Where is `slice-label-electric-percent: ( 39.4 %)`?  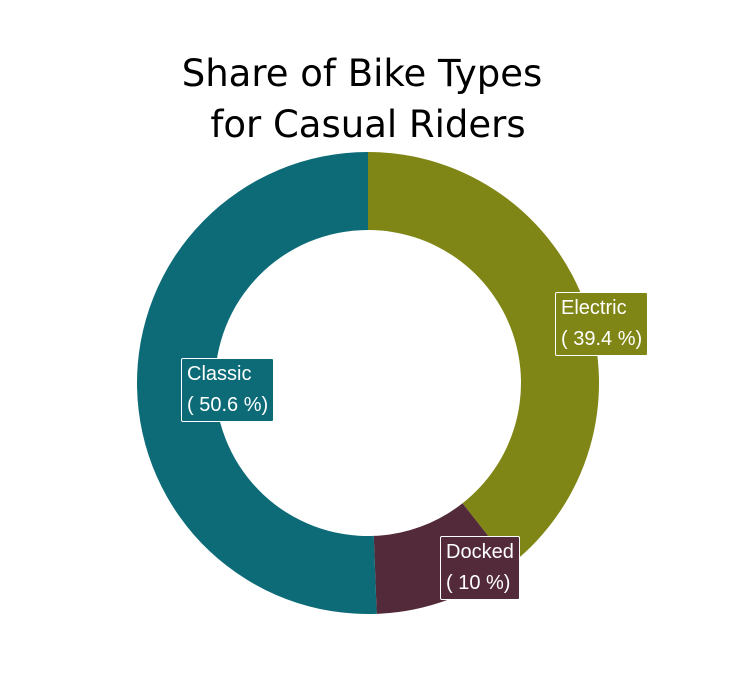 slice-label-electric-percent: ( 39.4 %) is located at coordinates (602, 339).